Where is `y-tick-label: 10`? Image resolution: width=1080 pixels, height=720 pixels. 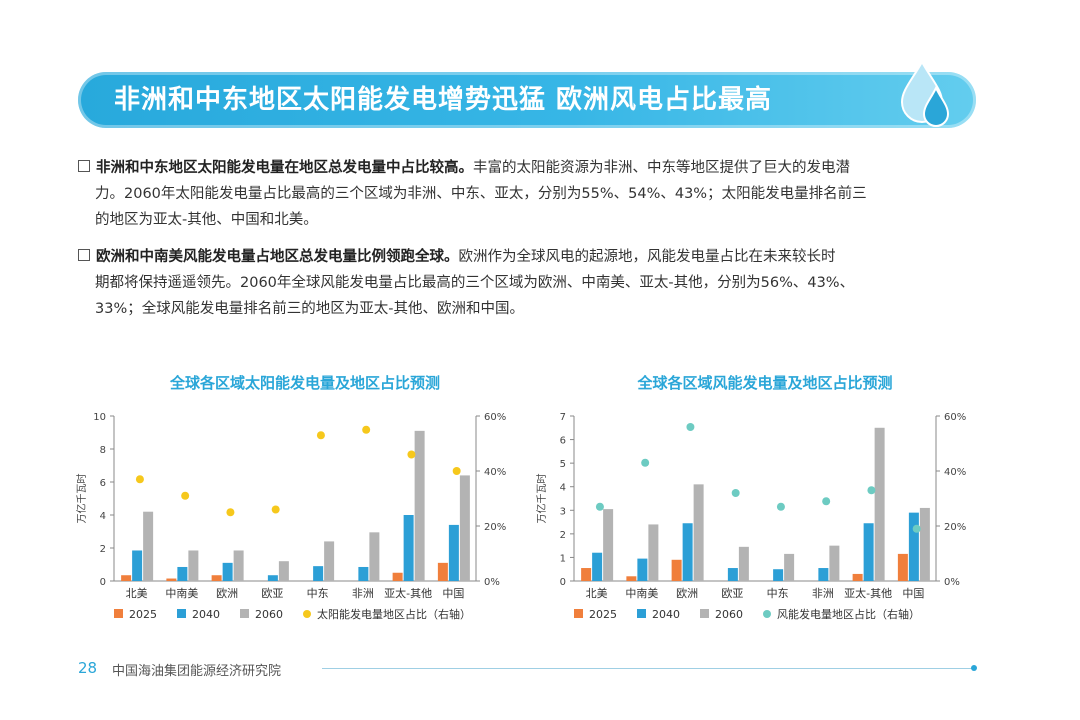 y-tick-label: 10 is located at coordinates (99, 417).